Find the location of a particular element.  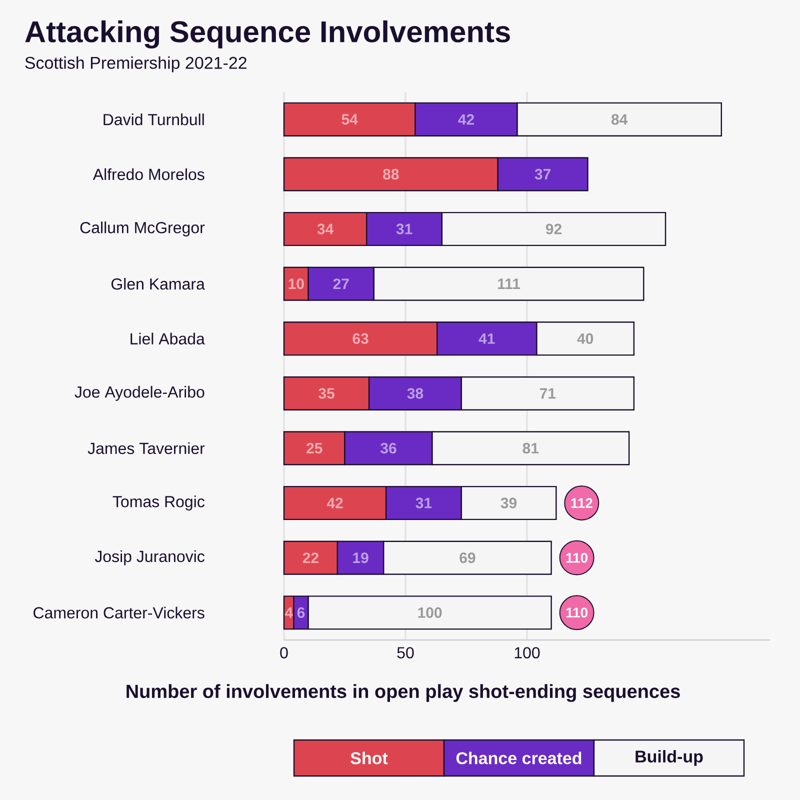

y-tick-label: David Turnbull is located at coordinates (154, 120).